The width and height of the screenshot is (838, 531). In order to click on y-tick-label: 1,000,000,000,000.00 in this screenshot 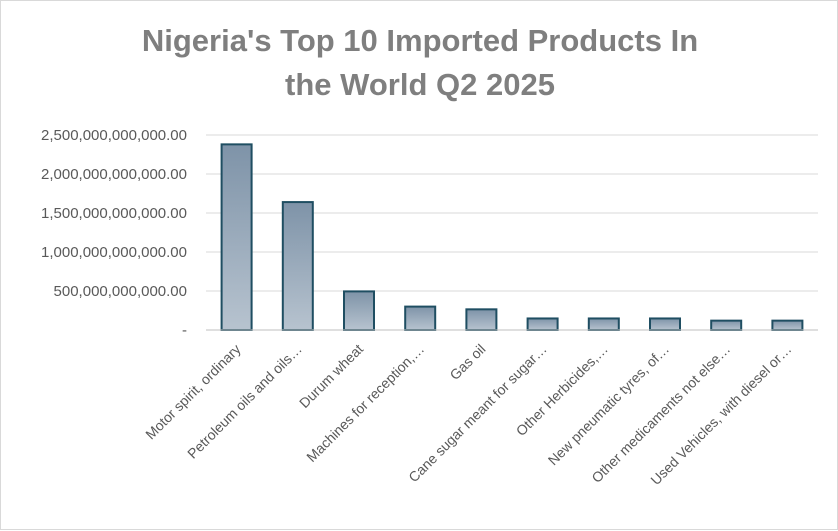, I will do `click(114, 252)`.